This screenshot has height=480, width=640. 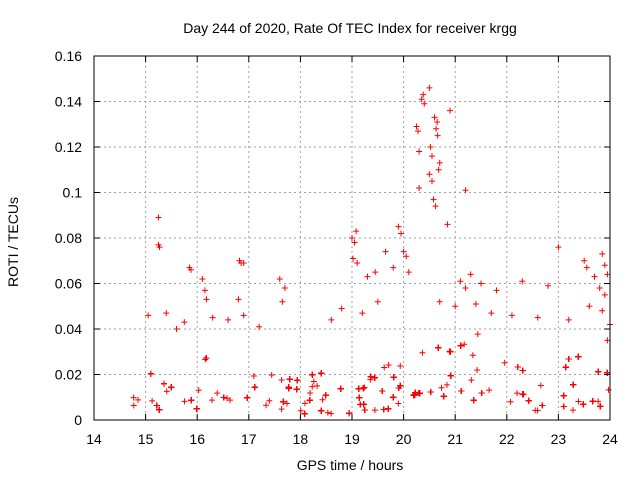 I want to click on y-axis-label: ROTI / TECUs, so click(x=13, y=242).